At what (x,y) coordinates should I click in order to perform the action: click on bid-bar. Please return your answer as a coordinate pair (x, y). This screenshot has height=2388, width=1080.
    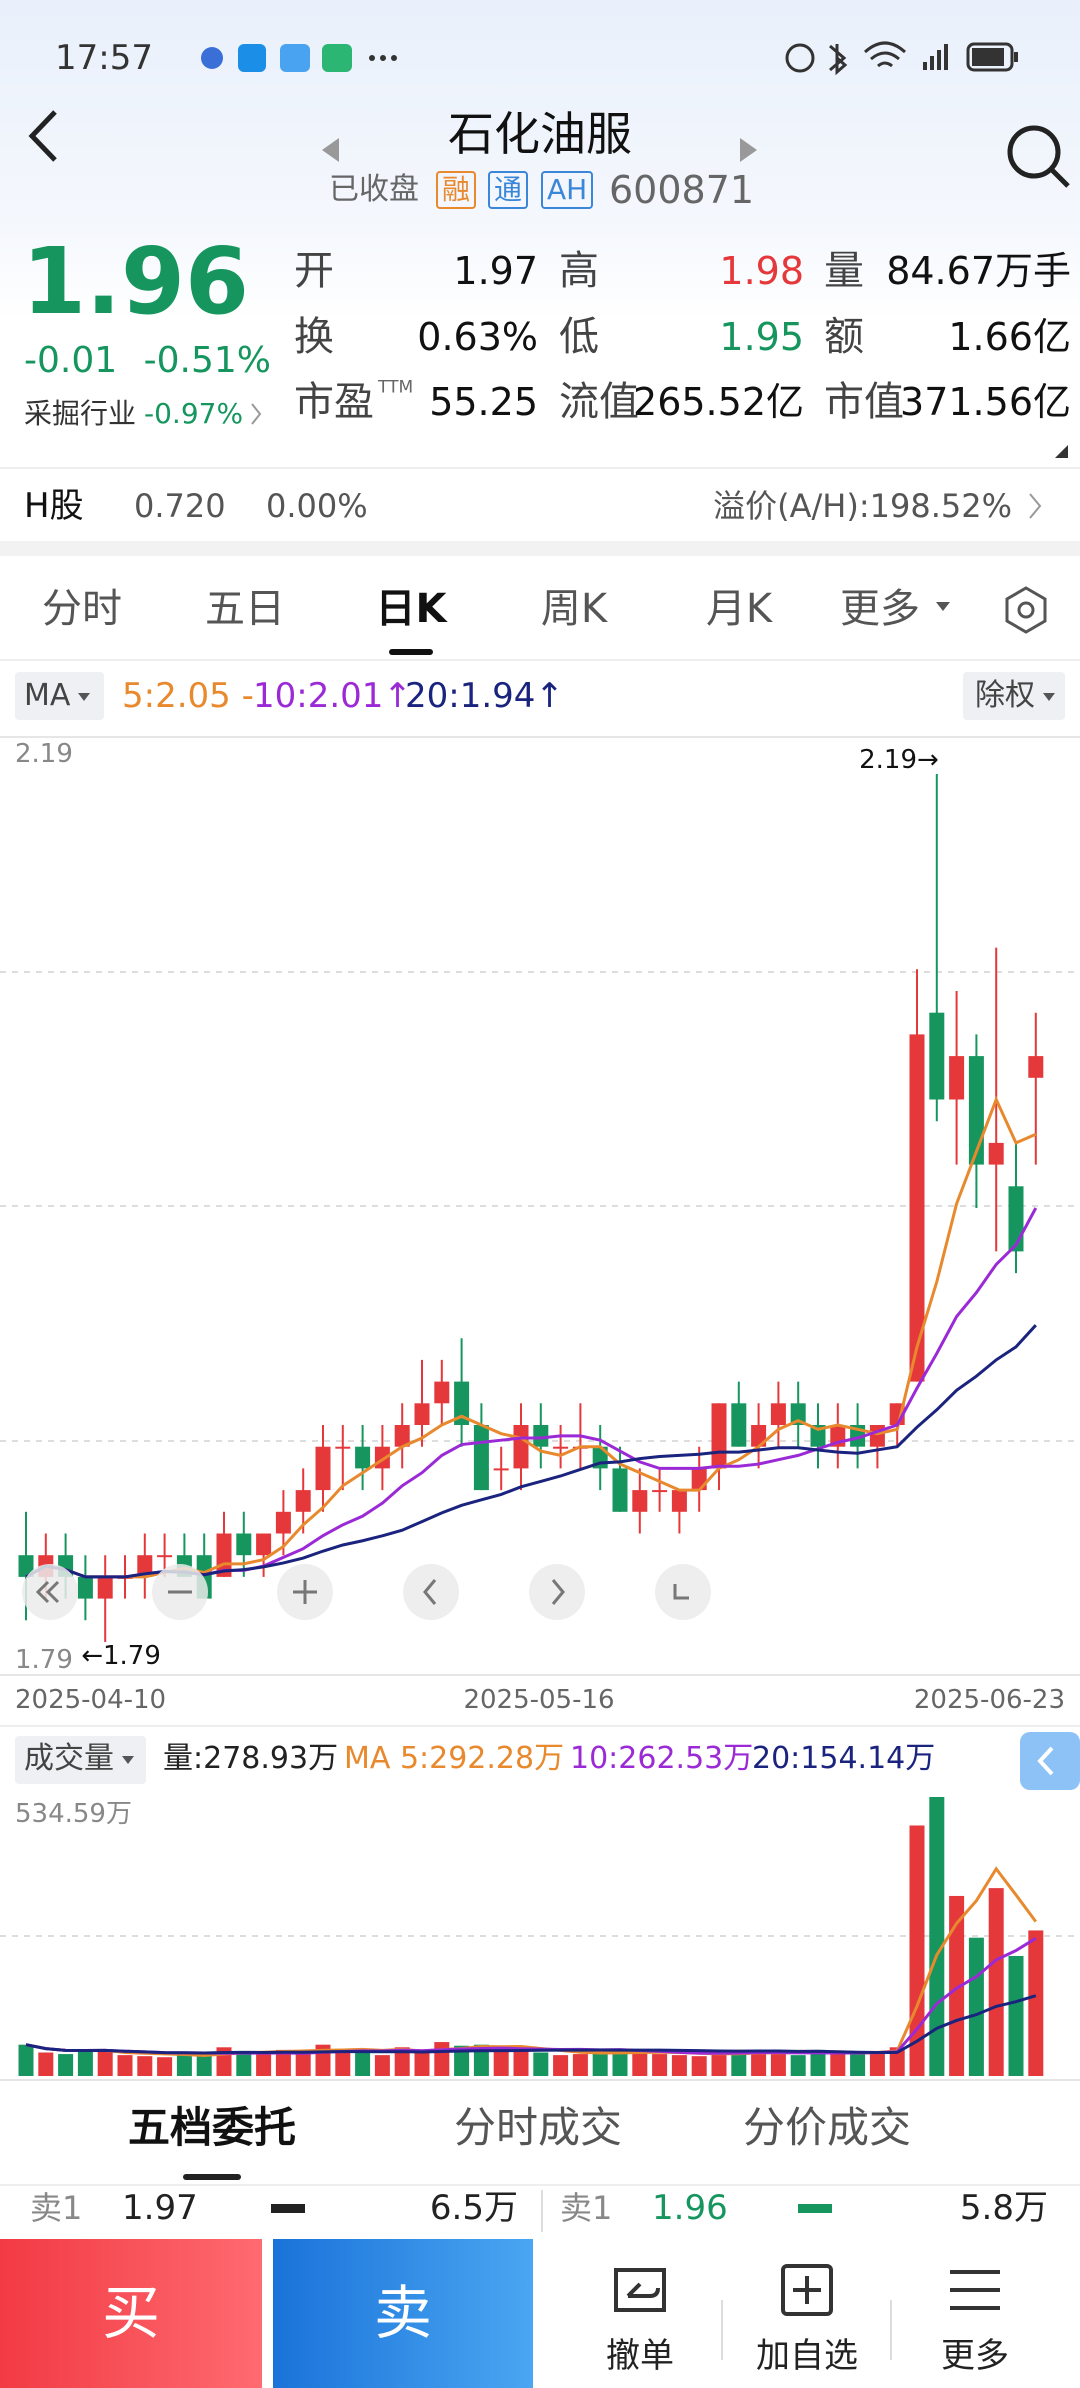
    Looking at the image, I should click on (815, 2208).